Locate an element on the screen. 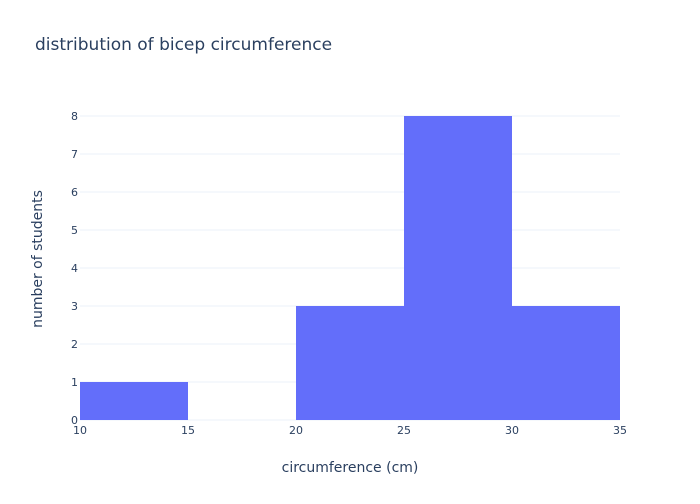 The width and height of the screenshot is (700, 504). x-tick-label: 30 is located at coordinates (512, 430).